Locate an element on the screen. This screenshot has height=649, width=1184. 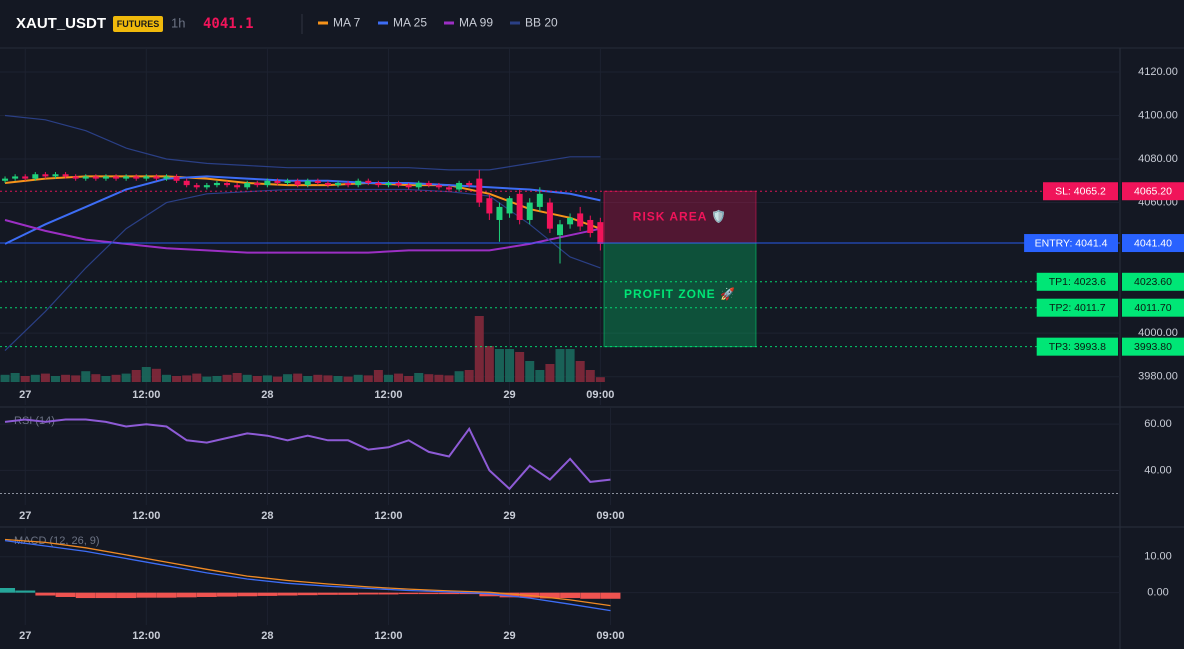
y-tick-label: 4000.00 is located at coordinates (1158, 333).